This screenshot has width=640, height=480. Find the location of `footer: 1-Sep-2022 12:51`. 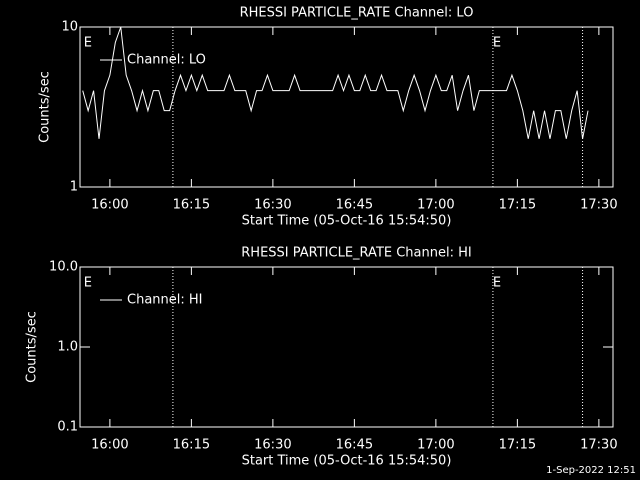

footer: 1-Sep-2022 12:51 is located at coordinates (591, 470).